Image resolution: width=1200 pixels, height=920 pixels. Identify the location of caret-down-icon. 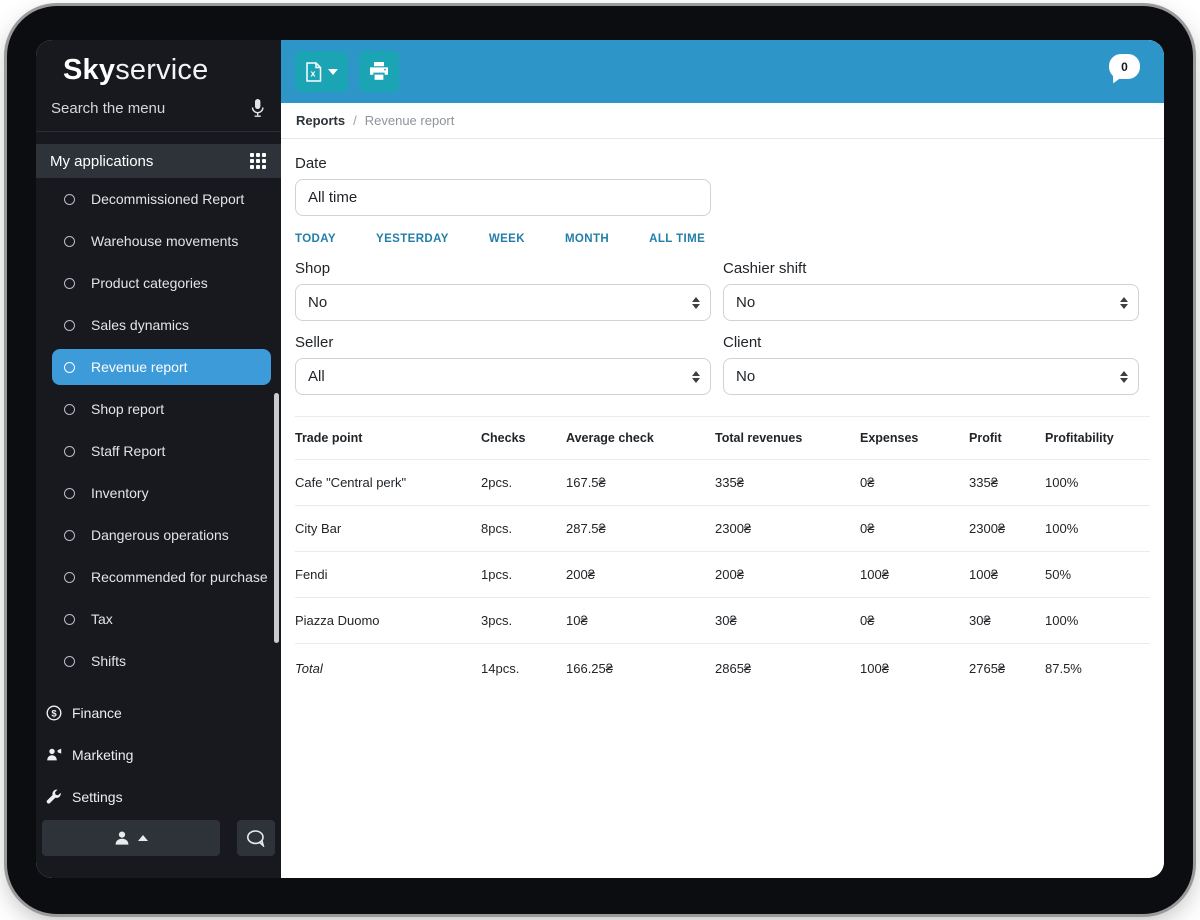
(333, 71).